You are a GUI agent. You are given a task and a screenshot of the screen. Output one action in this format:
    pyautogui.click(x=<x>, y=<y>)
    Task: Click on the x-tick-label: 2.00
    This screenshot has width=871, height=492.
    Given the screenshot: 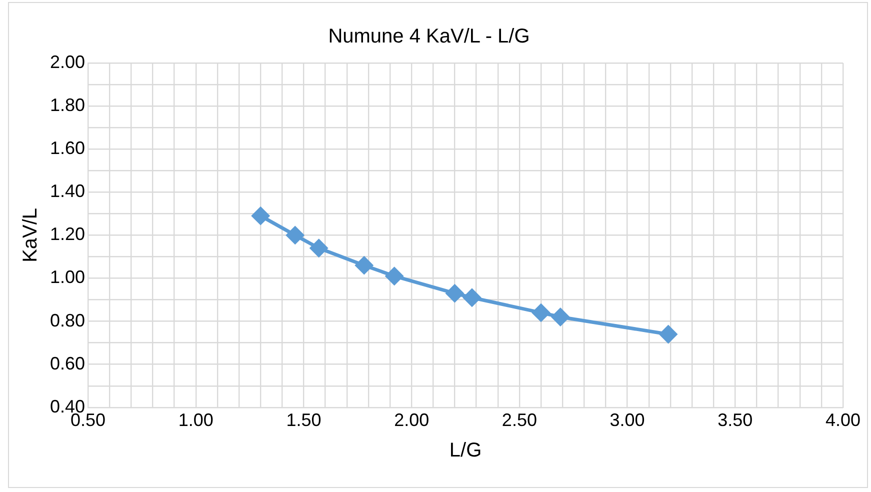 What is the action you would take?
    pyautogui.click(x=412, y=420)
    